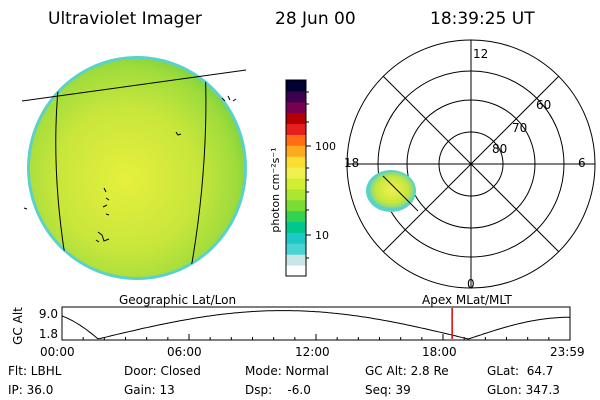 Image resolution: width=600 pixels, height=400 pixels. Describe the element at coordinates (523, 390) in the screenshot. I see `info-glon: GLon: 347.3` at that location.